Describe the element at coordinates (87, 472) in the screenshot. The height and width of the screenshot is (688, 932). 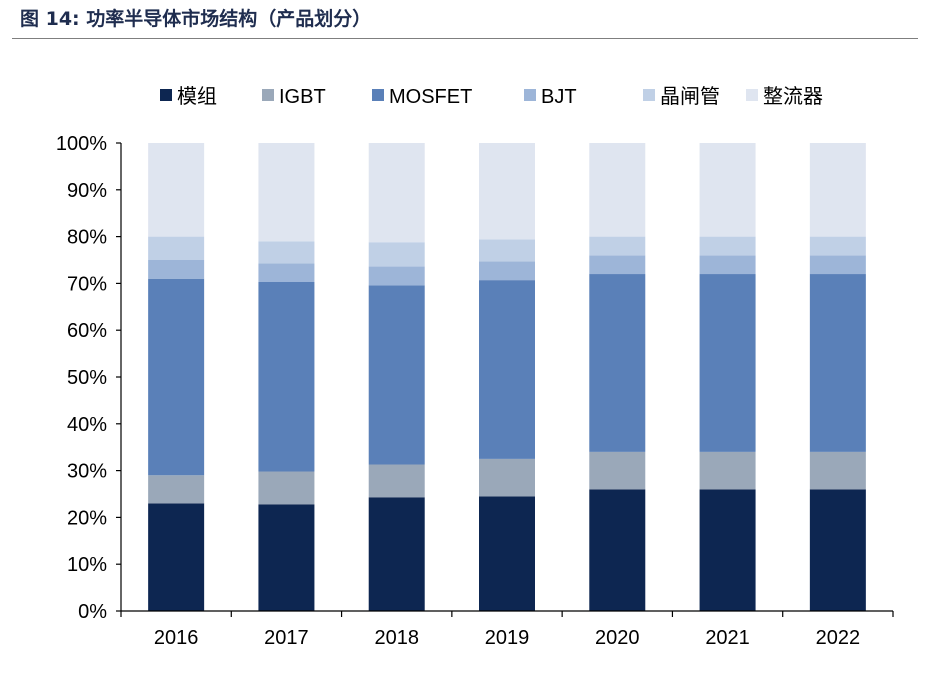
I see `y-tick-label: 30%` at that location.